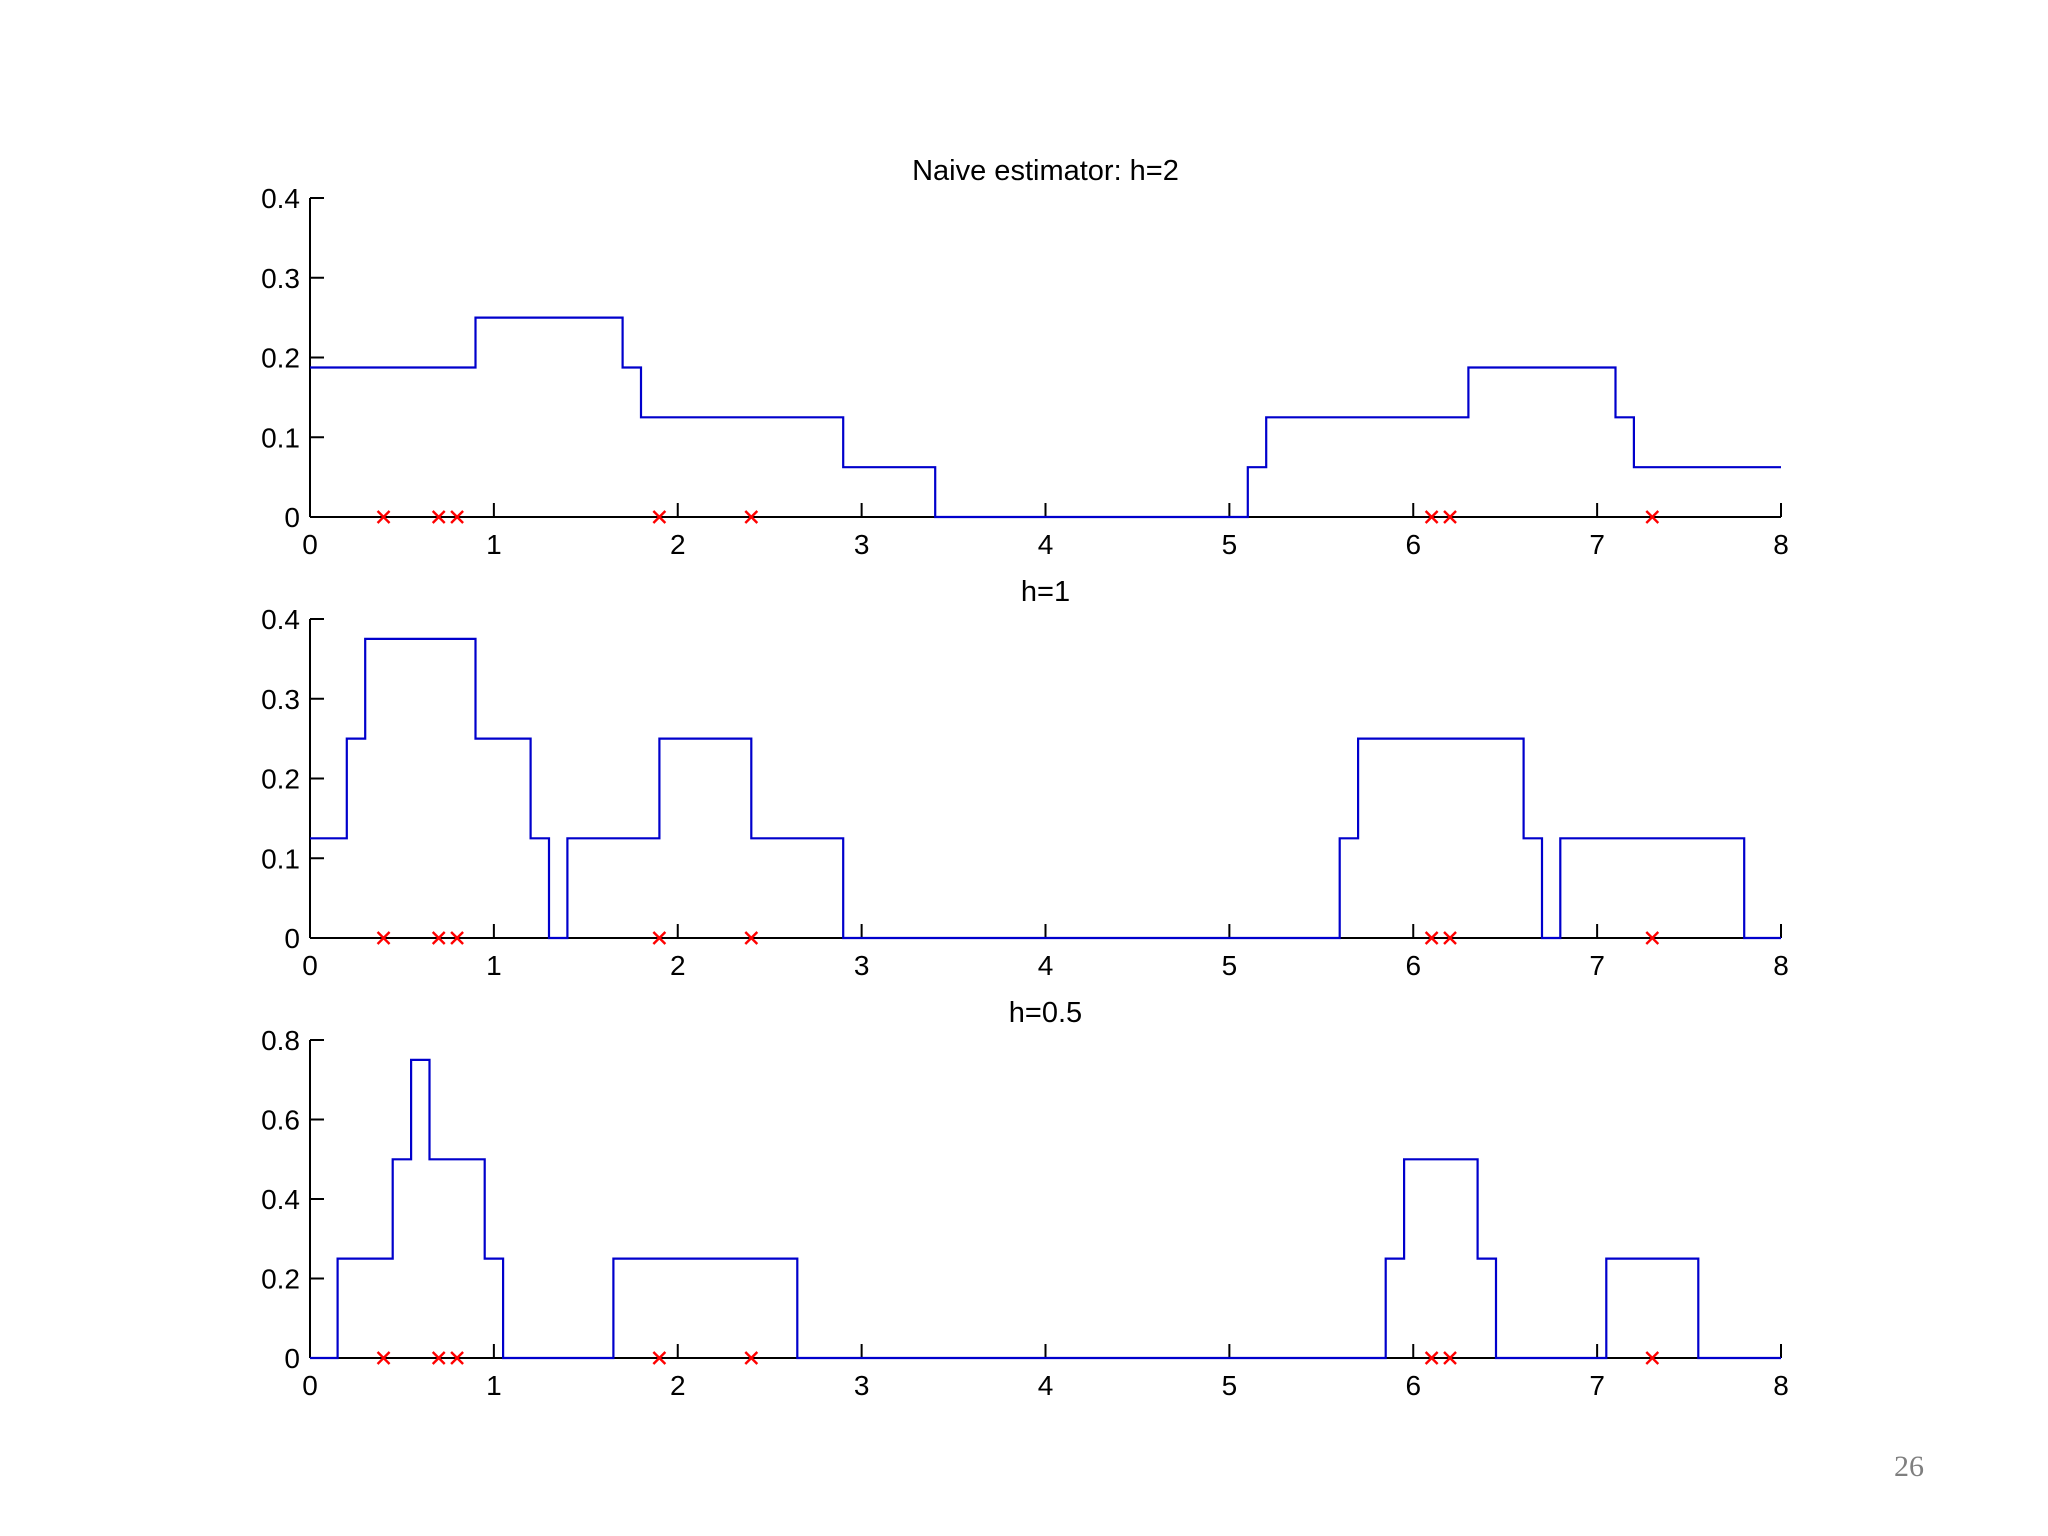 The image size is (2048, 1536). What do you see at coordinates (280, 1120) in the screenshot?
I see `y-tick-label: 0.6` at bounding box center [280, 1120].